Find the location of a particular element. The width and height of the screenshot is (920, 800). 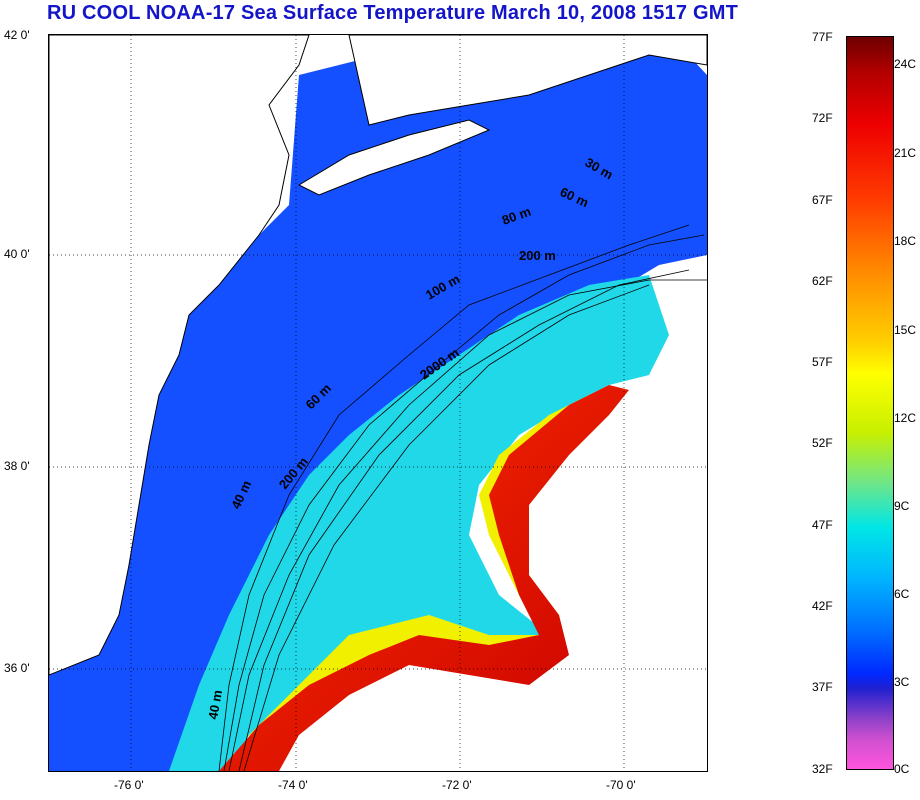

colorbar-c-label: 15C is located at coordinates (905, 330).